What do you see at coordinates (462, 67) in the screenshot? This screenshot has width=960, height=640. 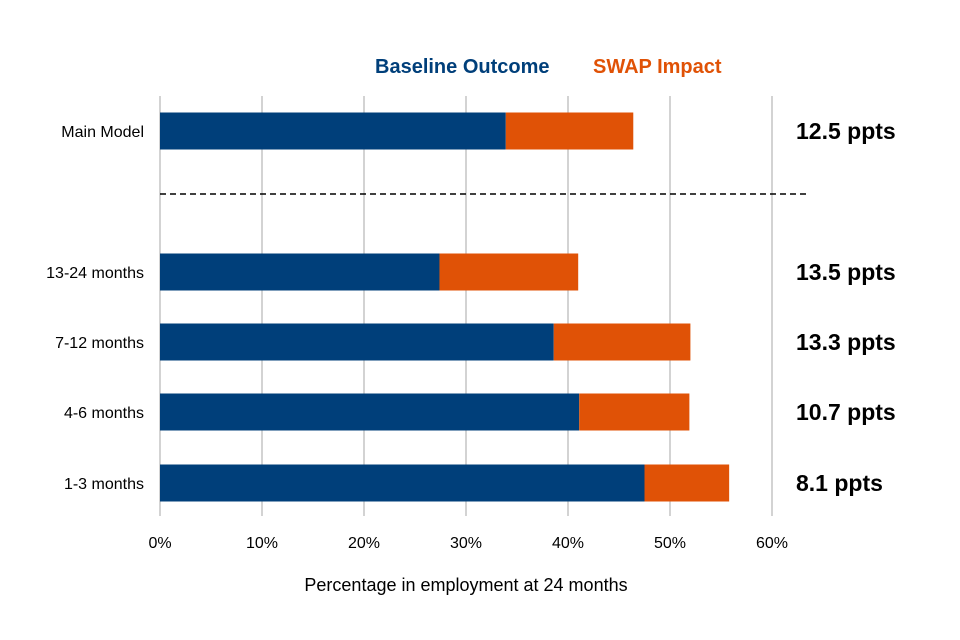 I see `legend-baseline-outcome: Baseline Outcome` at bounding box center [462, 67].